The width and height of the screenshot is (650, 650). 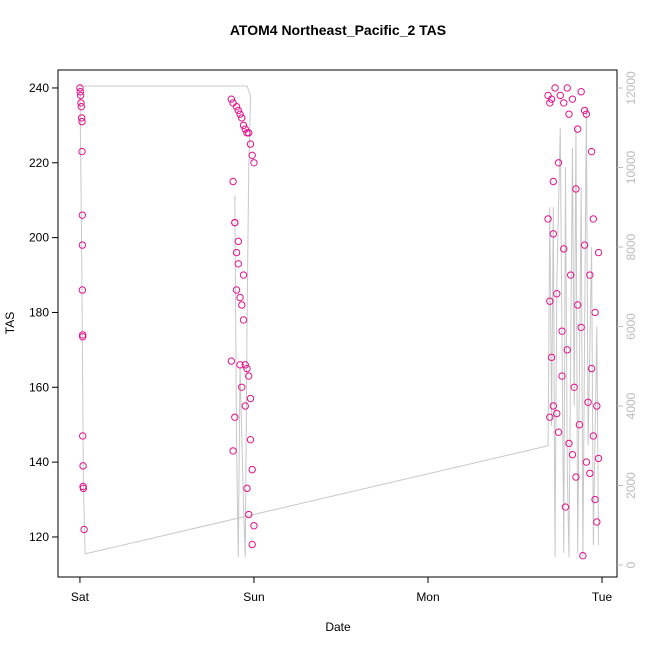 What do you see at coordinates (631, 485) in the screenshot?
I see `y2-tick-label: 2000` at bounding box center [631, 485].